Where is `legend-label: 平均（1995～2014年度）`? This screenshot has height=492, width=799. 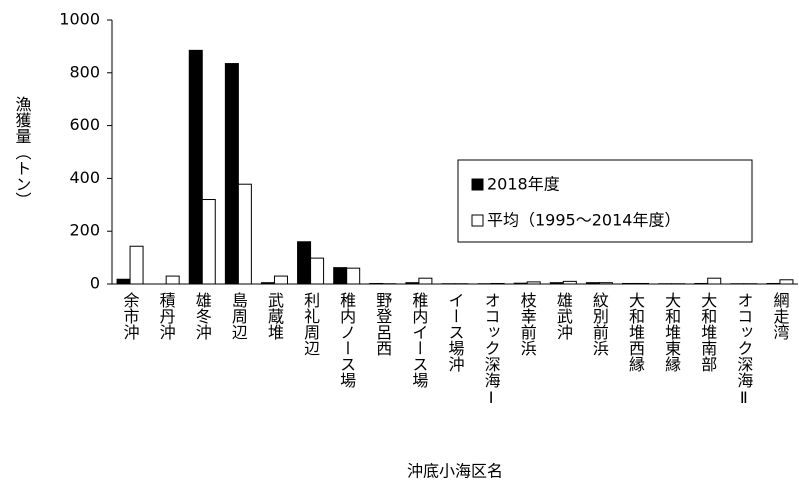 legend-label: 平均（1995～2014年度） is located at coordinates (583, 220).